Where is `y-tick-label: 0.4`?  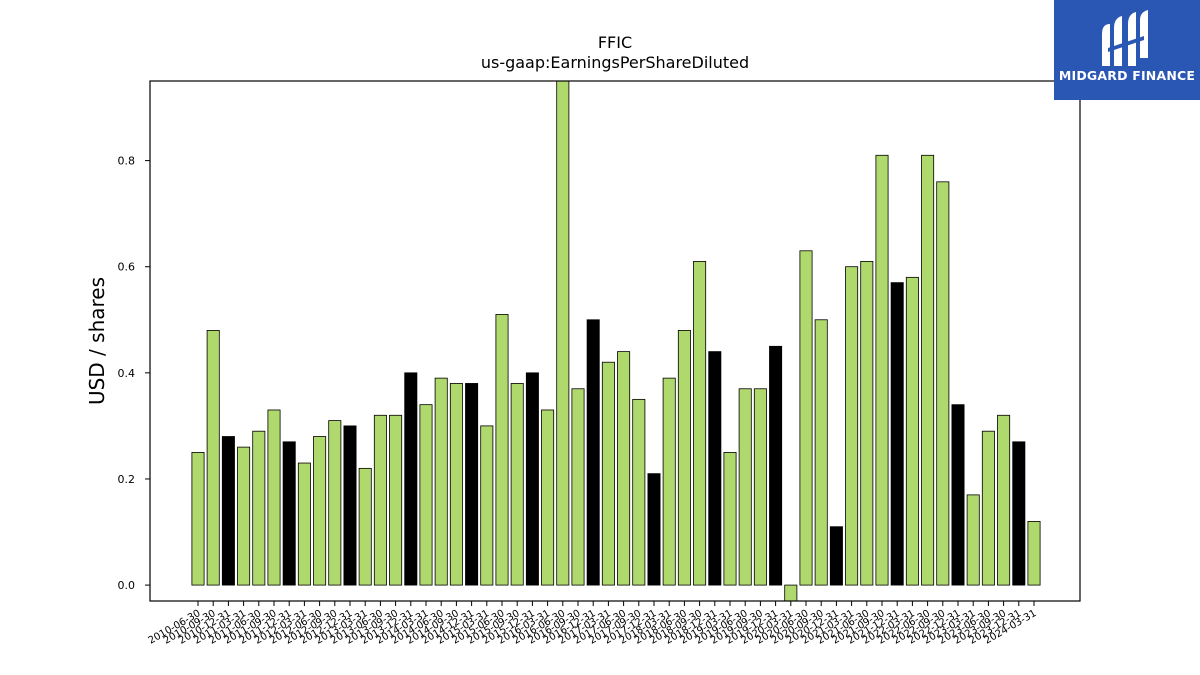
y-tick-label: 0.4 is located at coordinates (127, 373).